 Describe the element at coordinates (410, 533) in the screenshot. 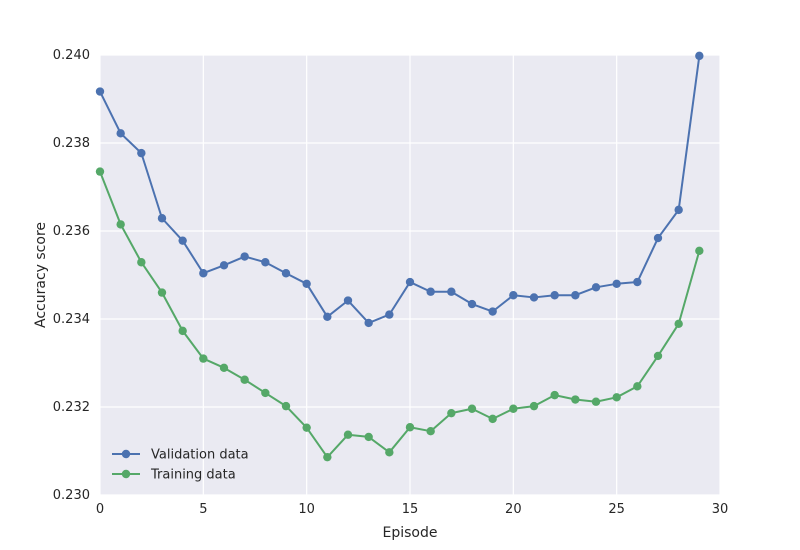

I see `x-axis-label: Episode` at that location.